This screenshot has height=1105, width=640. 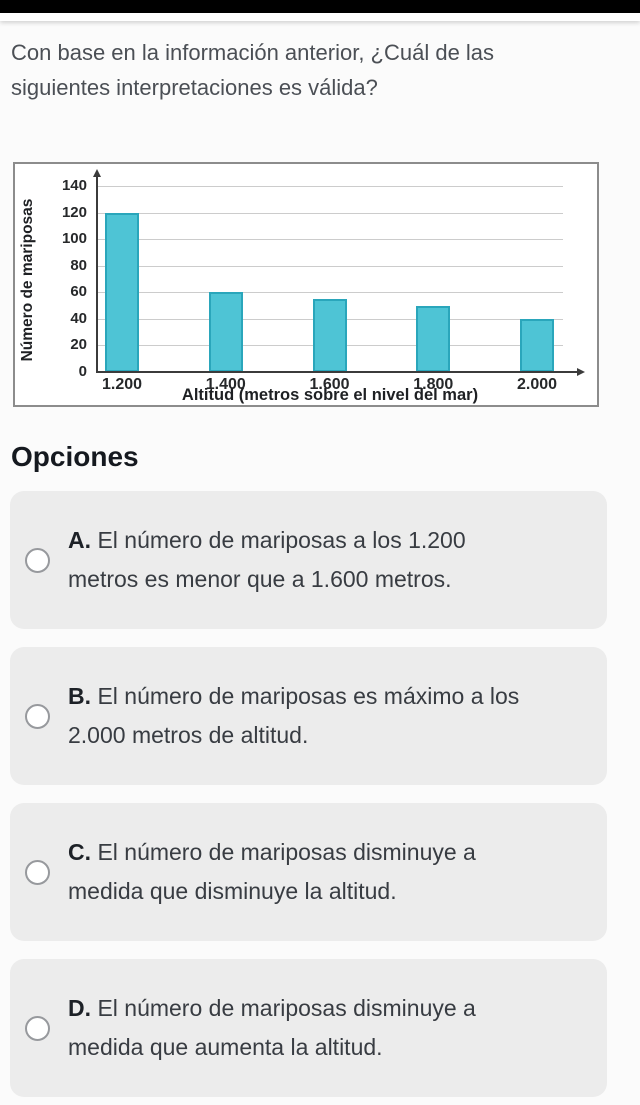 I want to click on y-tick-label: 100, so click(x=74, y=239).